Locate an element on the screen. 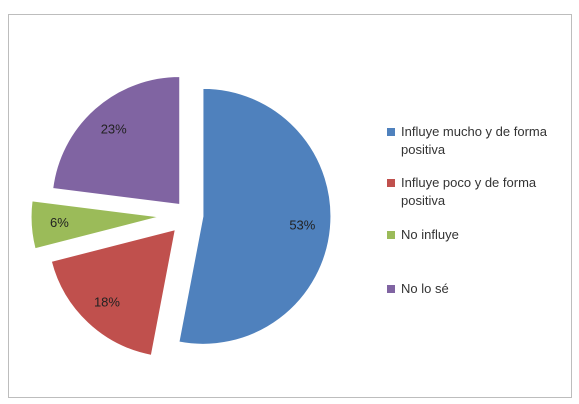  legend-item-no-lo-se: No lo sé is located at coordinates (478, 289).